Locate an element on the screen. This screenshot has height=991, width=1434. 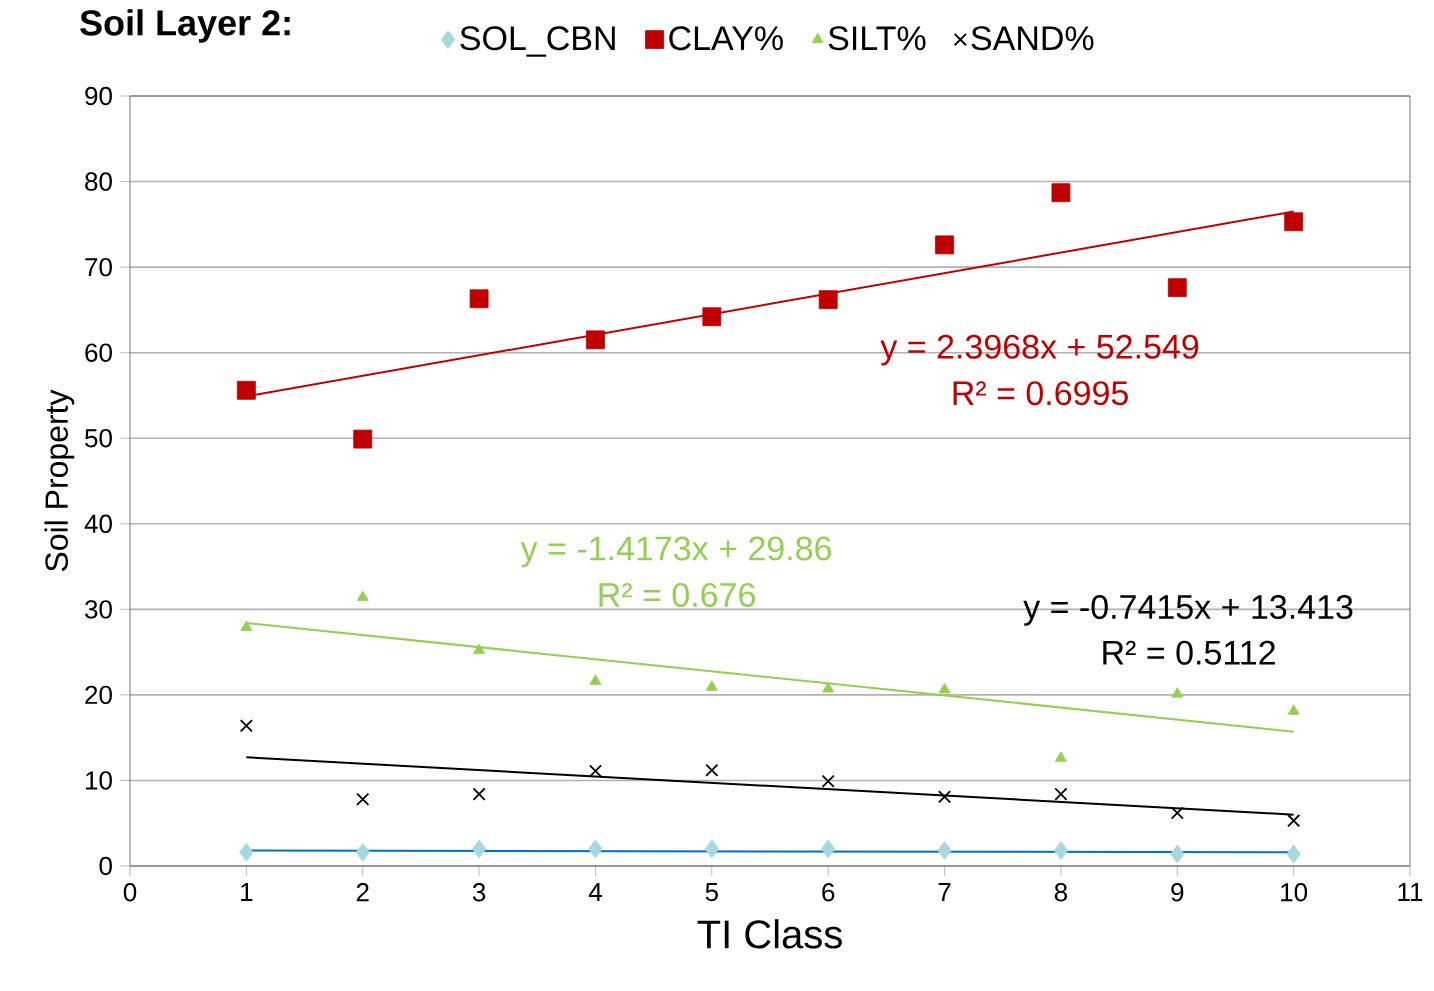
y-tick-label: 80 is located at coordinates (98, 181).